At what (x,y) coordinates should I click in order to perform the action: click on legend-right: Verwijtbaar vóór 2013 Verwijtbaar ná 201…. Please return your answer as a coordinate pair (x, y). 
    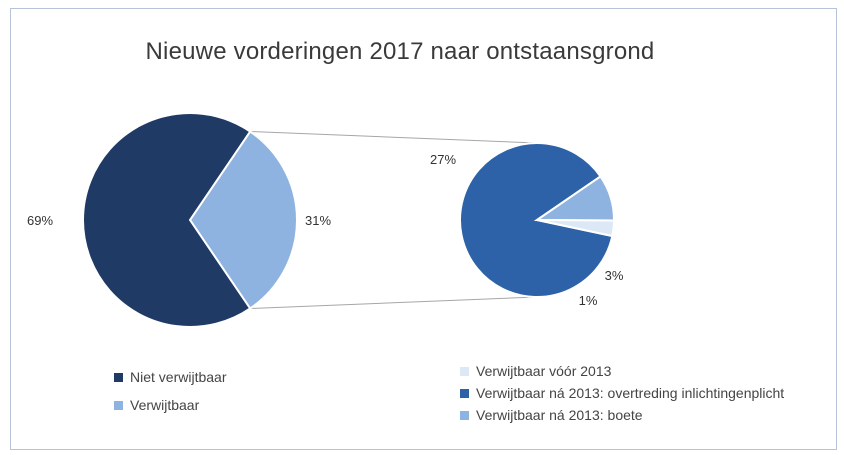
    Looking at the image, I should click on (622, 393).